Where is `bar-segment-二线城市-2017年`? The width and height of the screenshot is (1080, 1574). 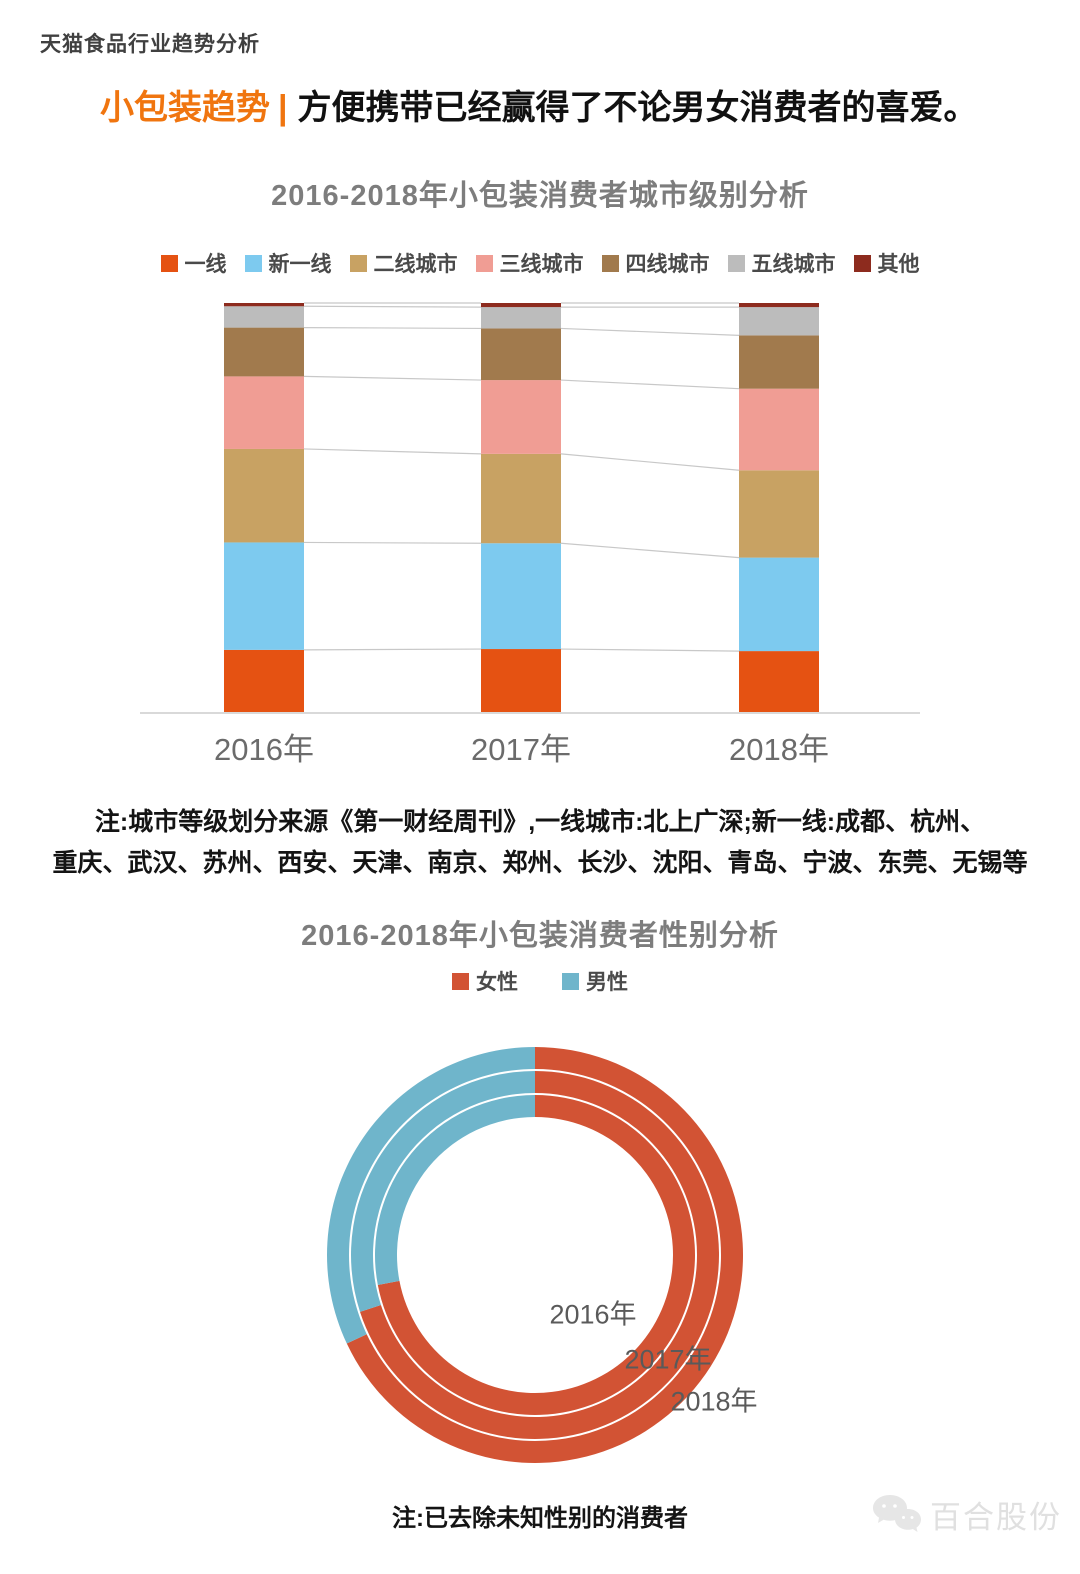
bar-segment-二线城市-2017年 is located at coordinates (521, 498).